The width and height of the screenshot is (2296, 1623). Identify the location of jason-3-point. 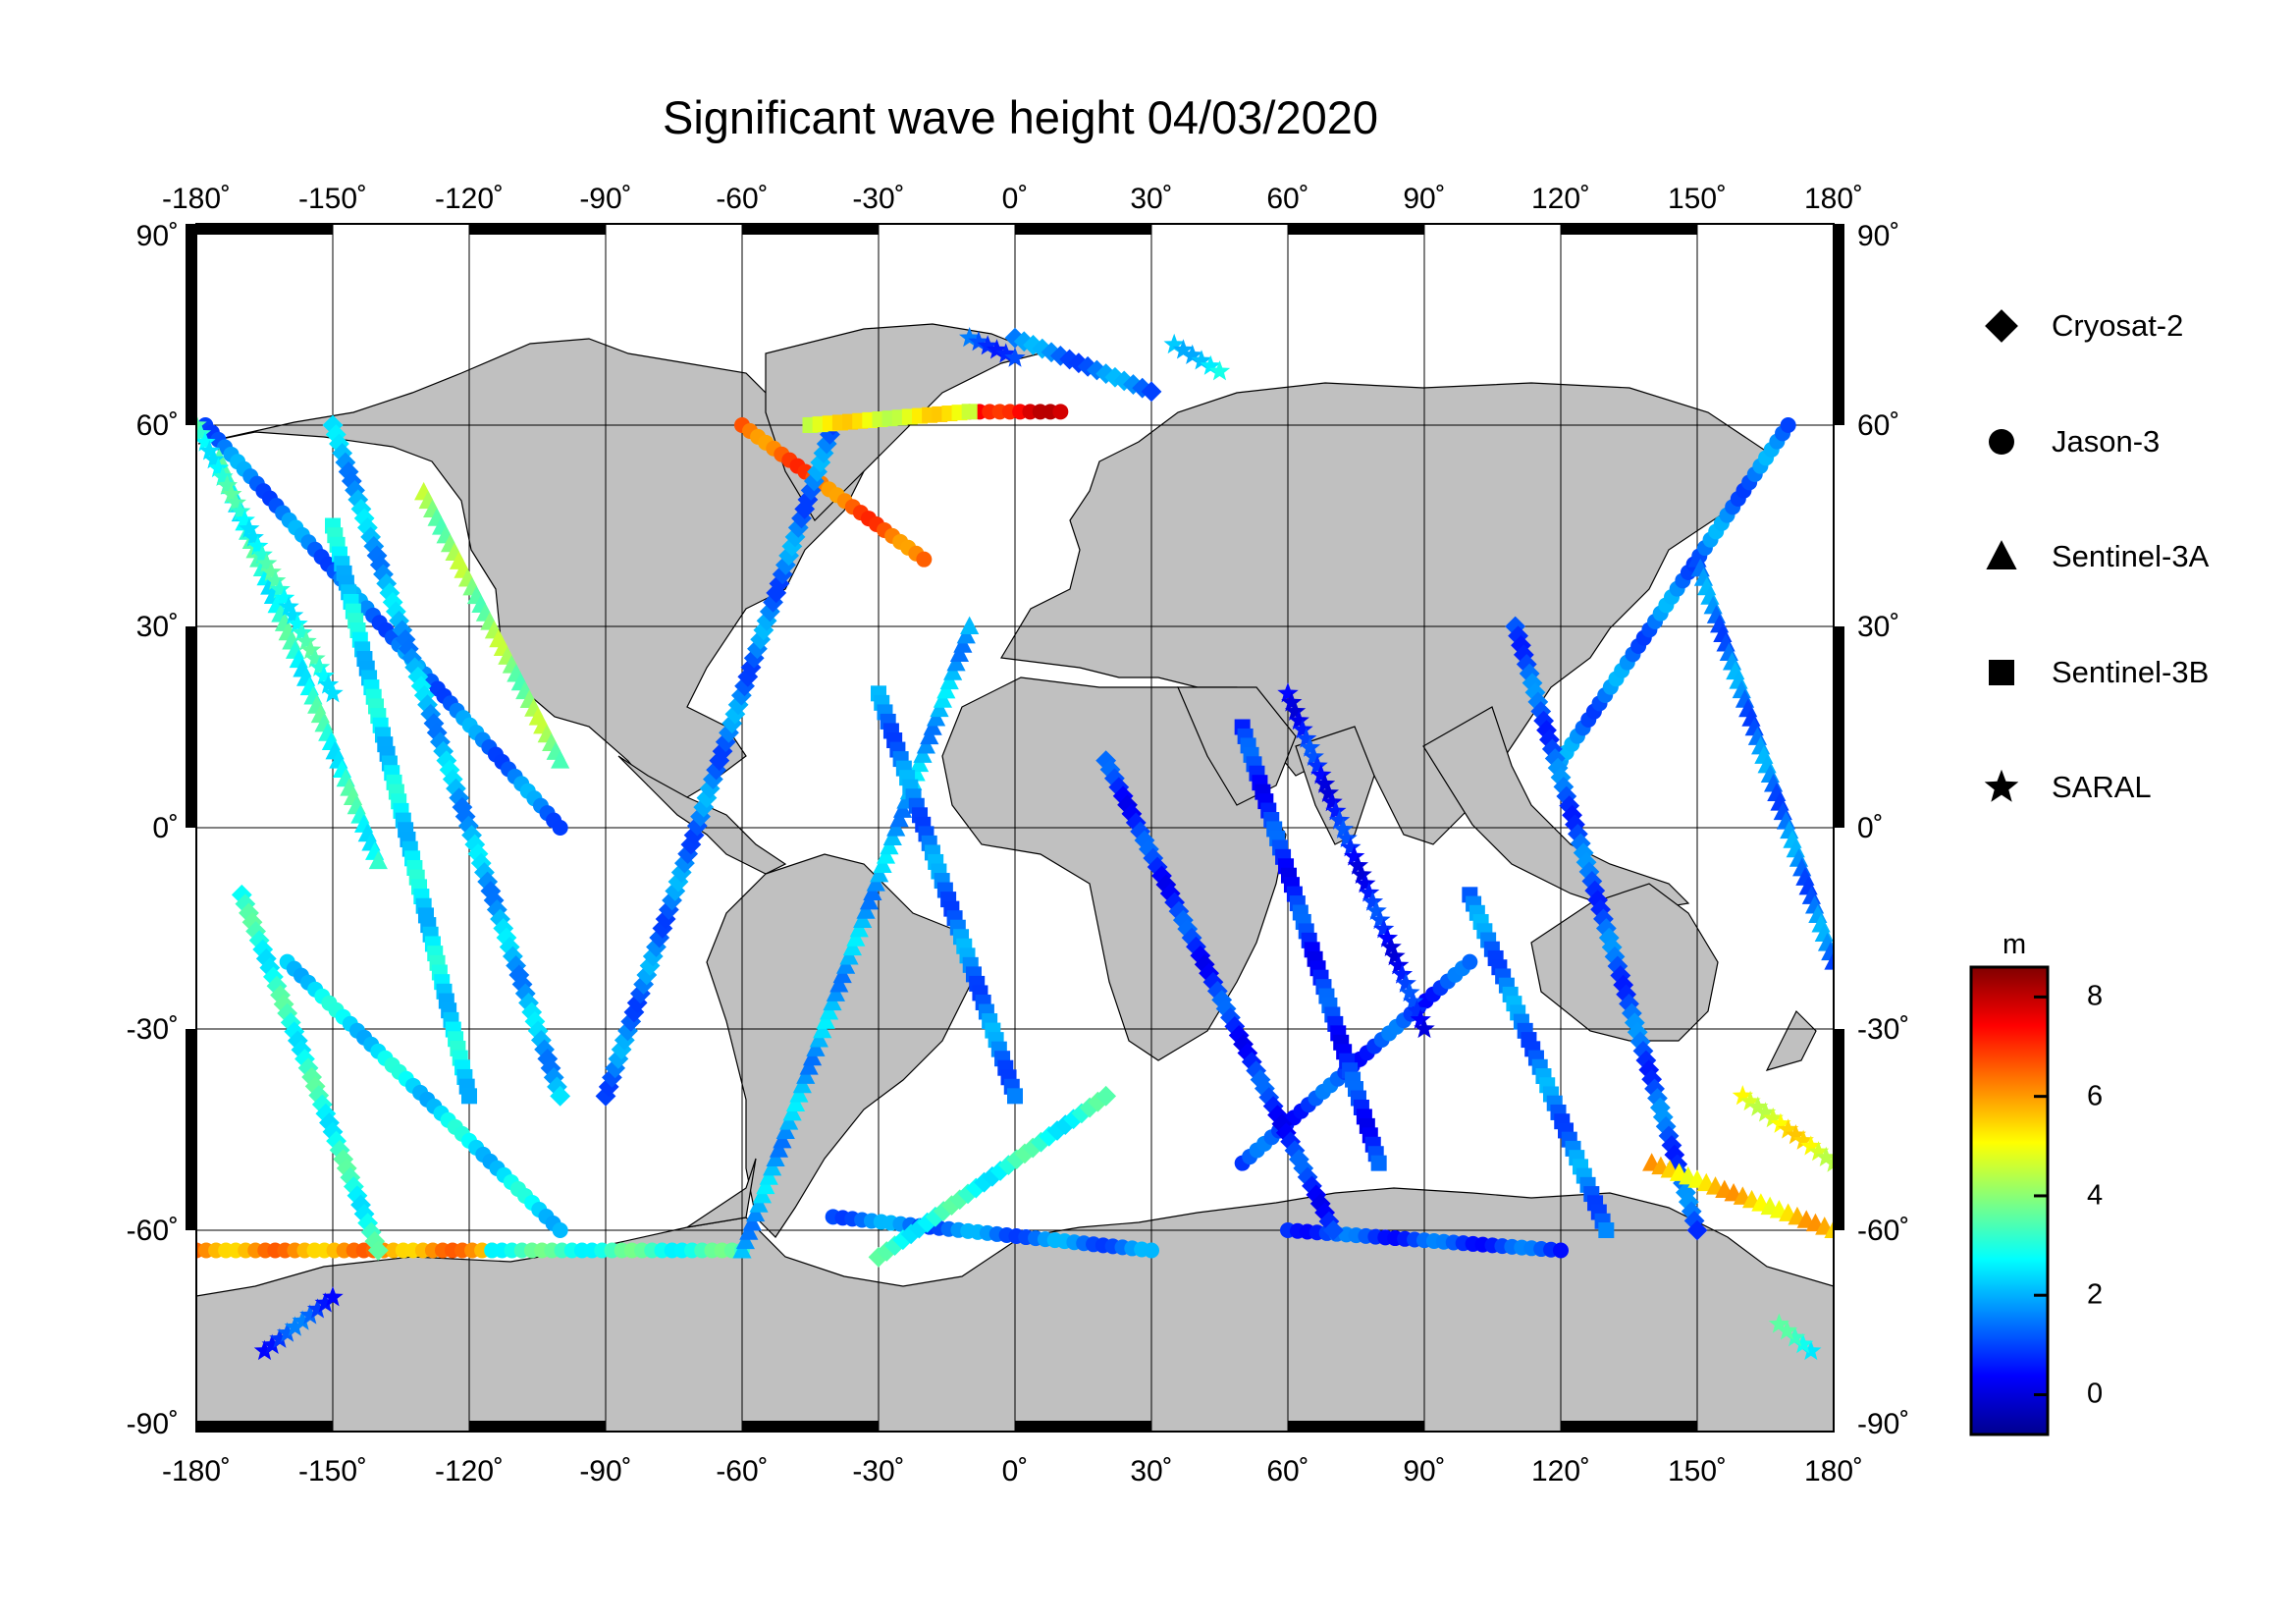
(1151, 1250).